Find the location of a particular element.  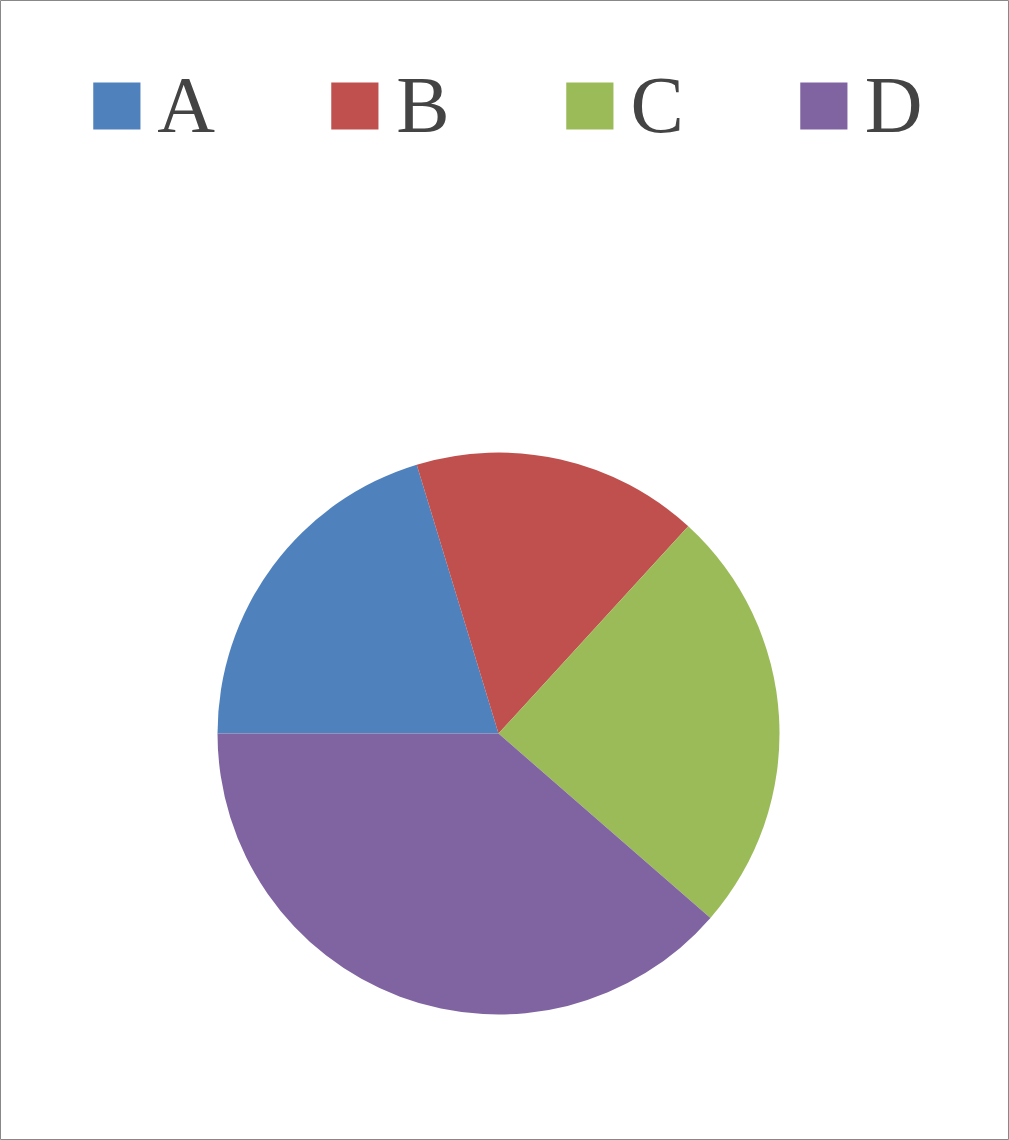

legend-label: D is located at coordinates (893, 105).